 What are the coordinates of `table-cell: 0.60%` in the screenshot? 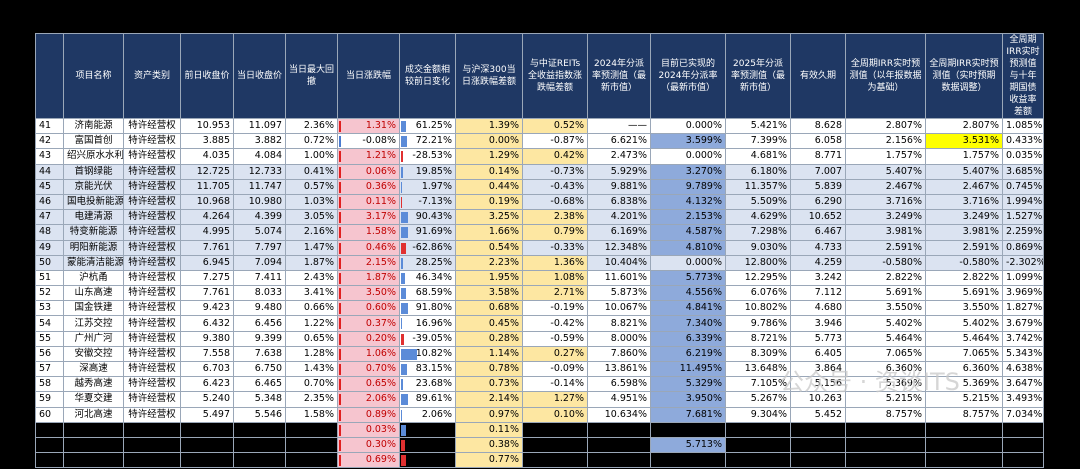 It's located at (368, 308).